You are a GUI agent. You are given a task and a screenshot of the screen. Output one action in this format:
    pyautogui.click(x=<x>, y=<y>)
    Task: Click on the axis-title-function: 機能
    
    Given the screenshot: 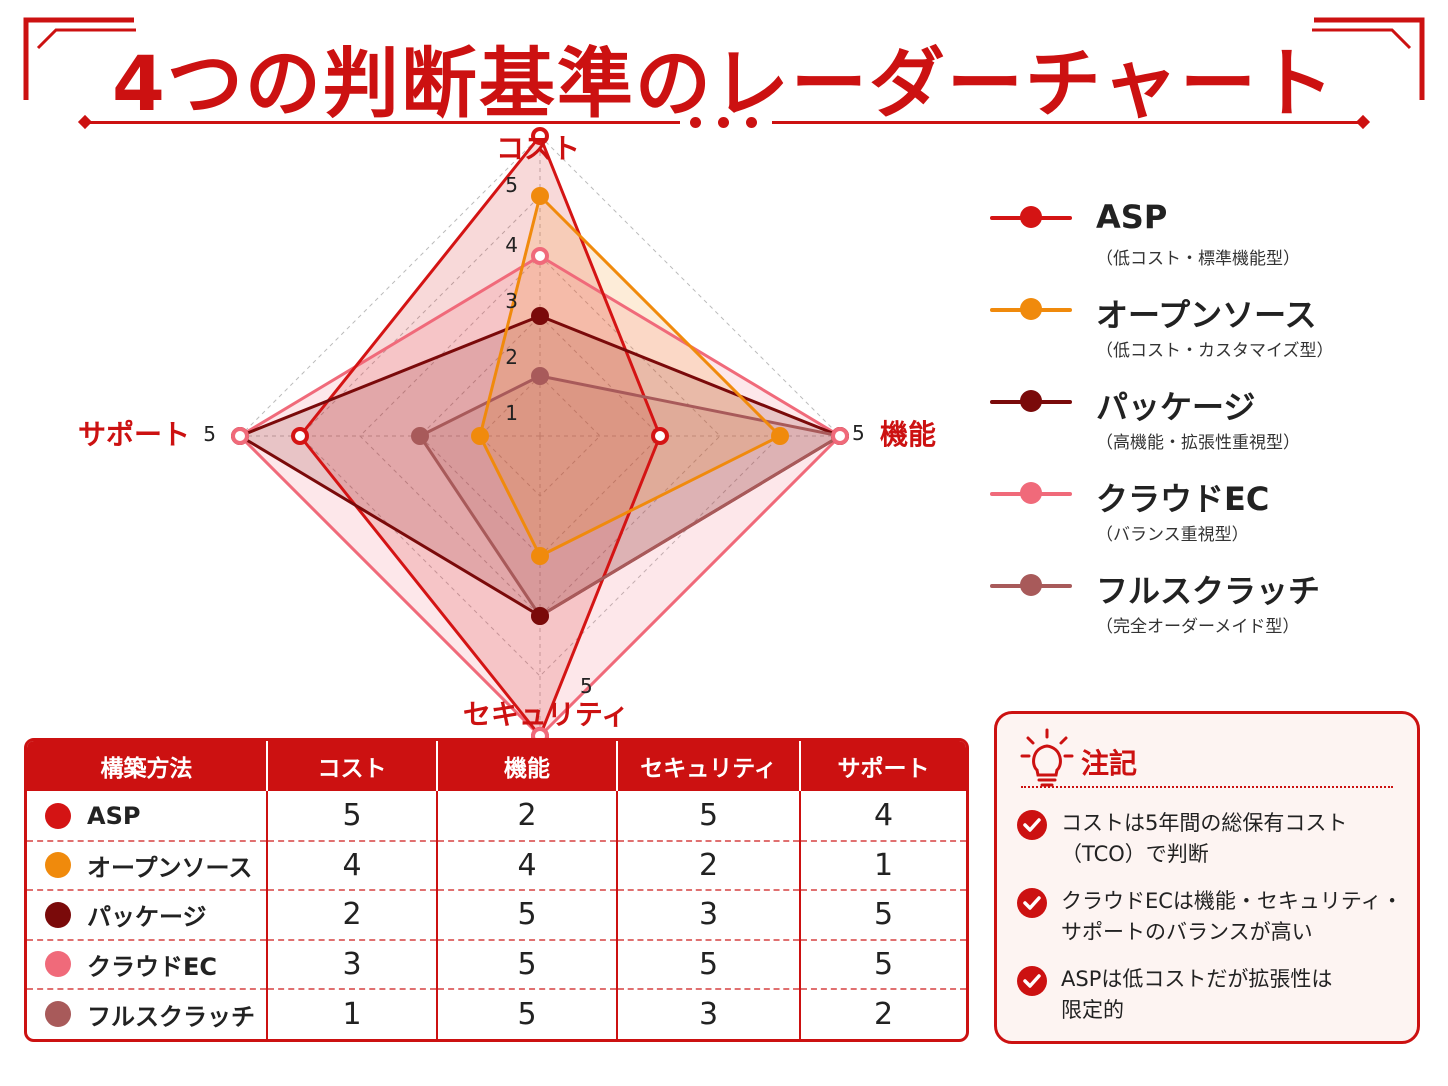 What is the action you would take?
    pyautogui.click(x=908, y=434)
    